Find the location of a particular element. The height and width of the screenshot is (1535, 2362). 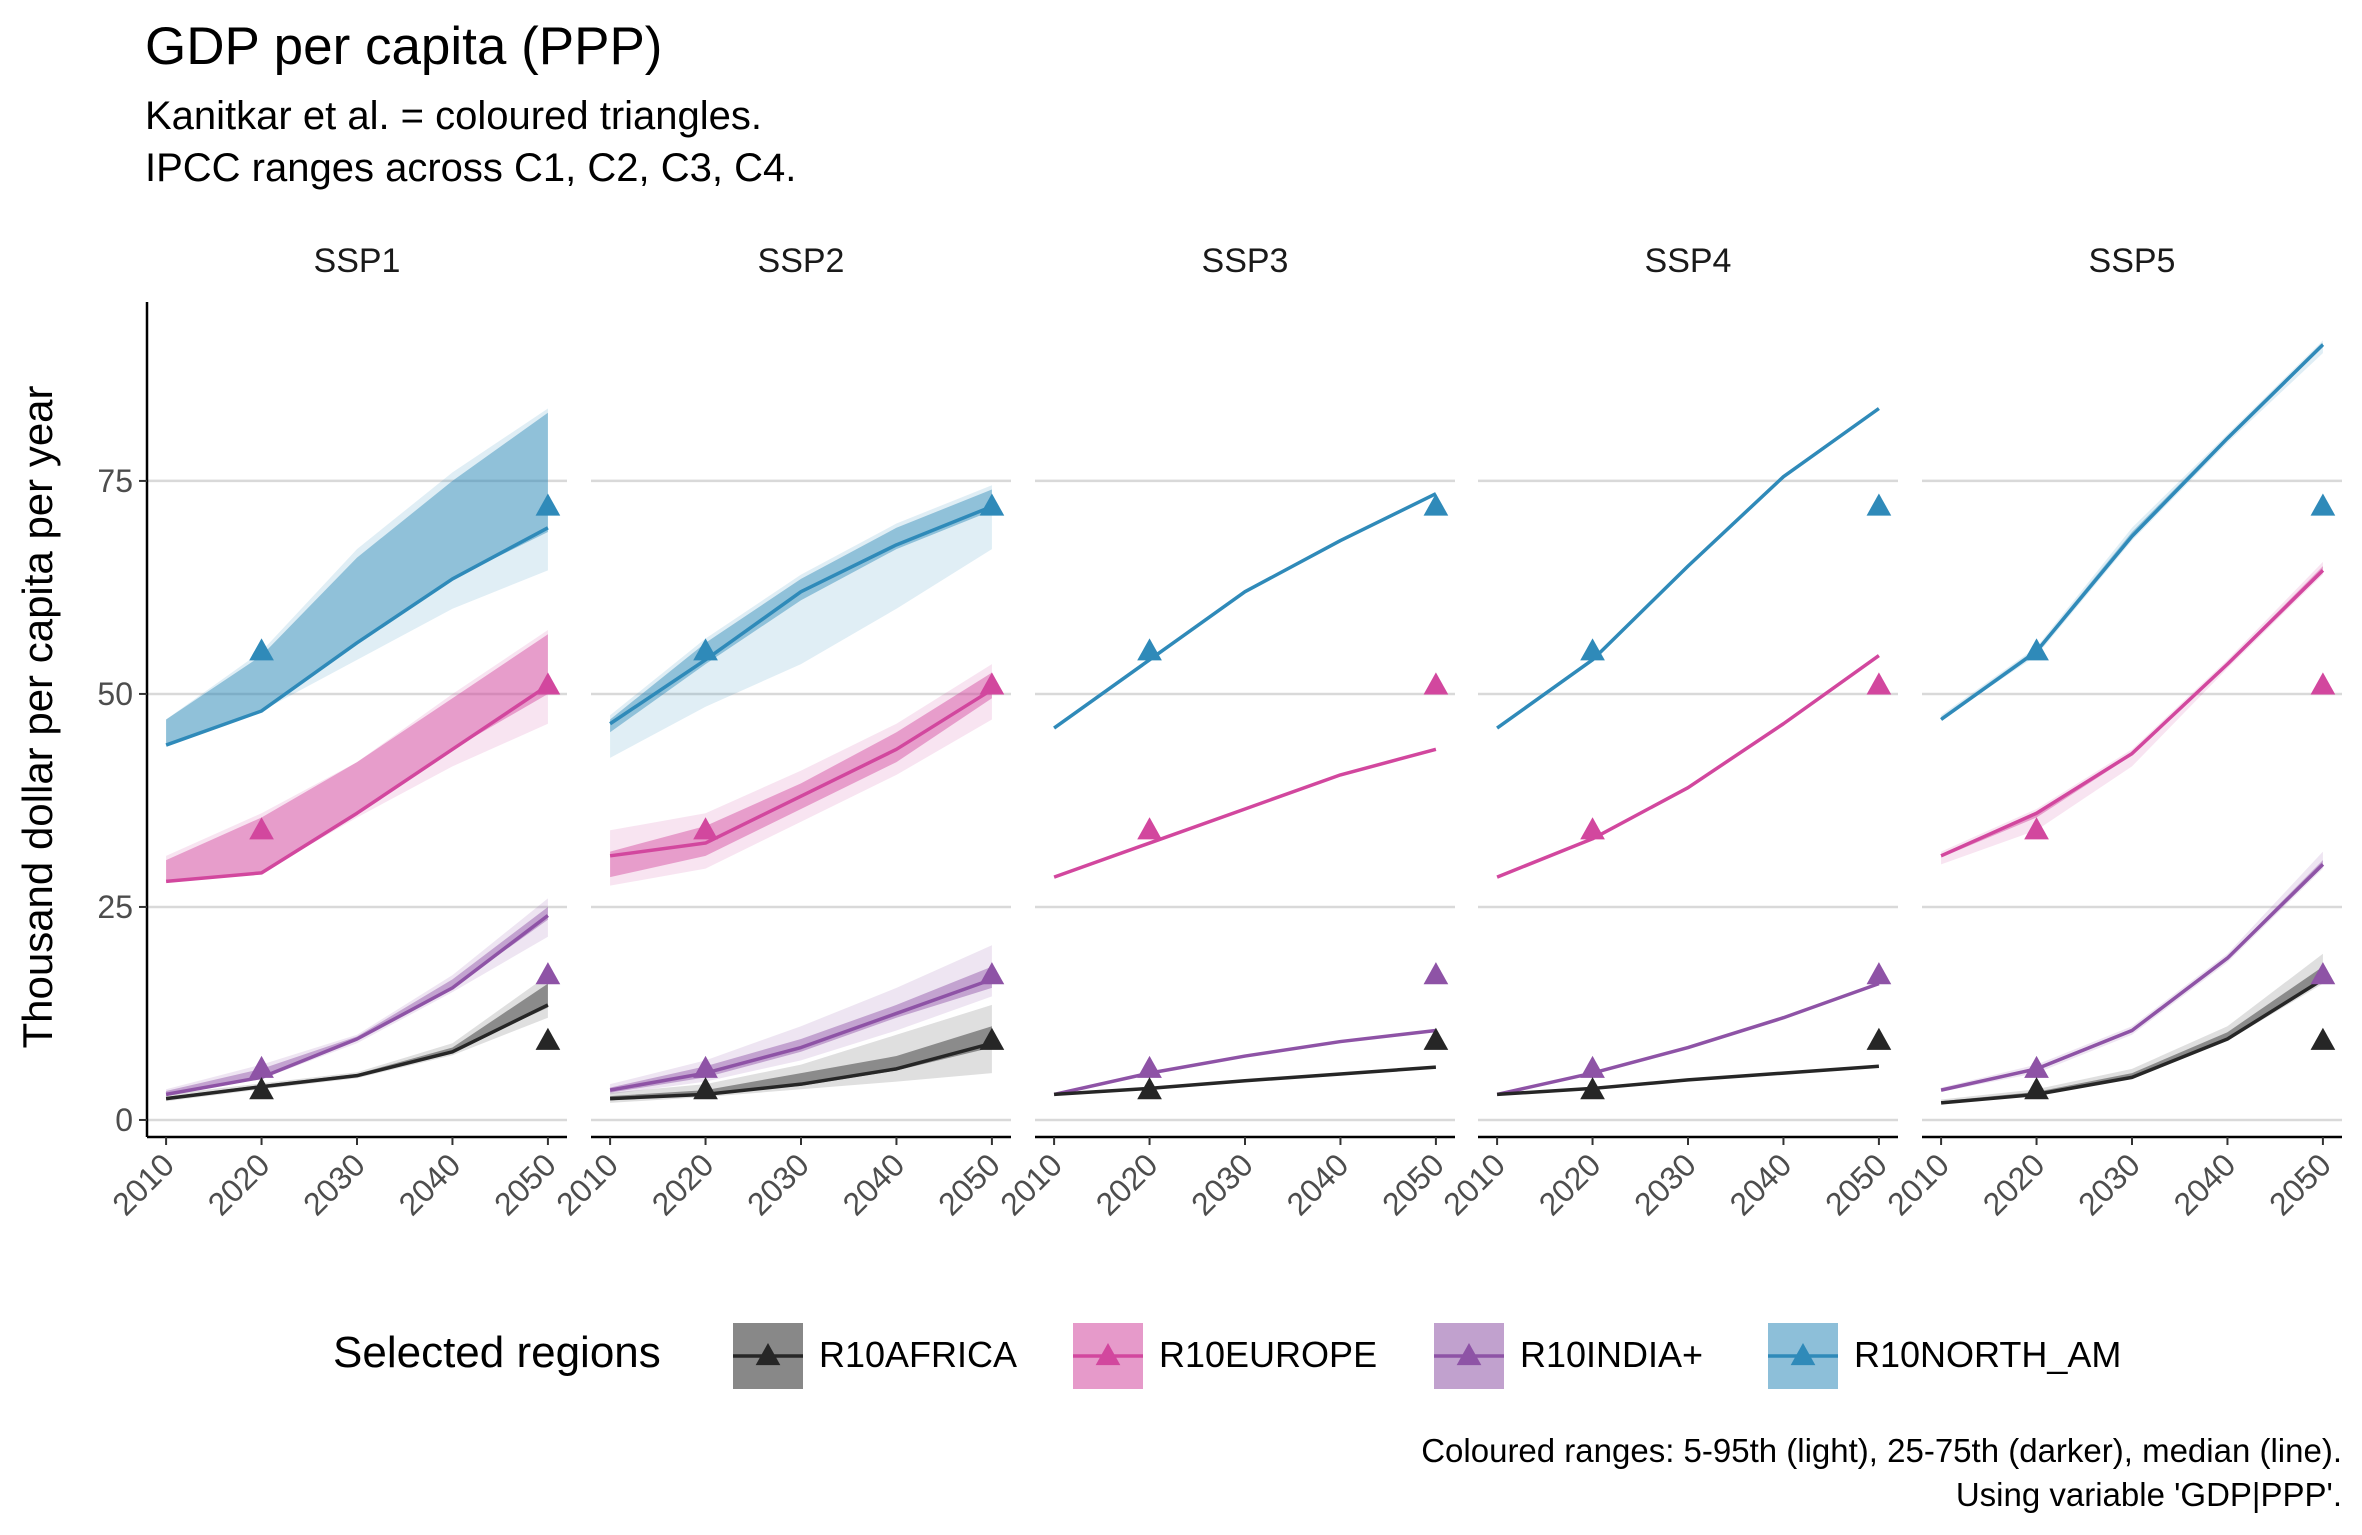

y-tick-label-50: 50 is located at coordinates (115, 694).